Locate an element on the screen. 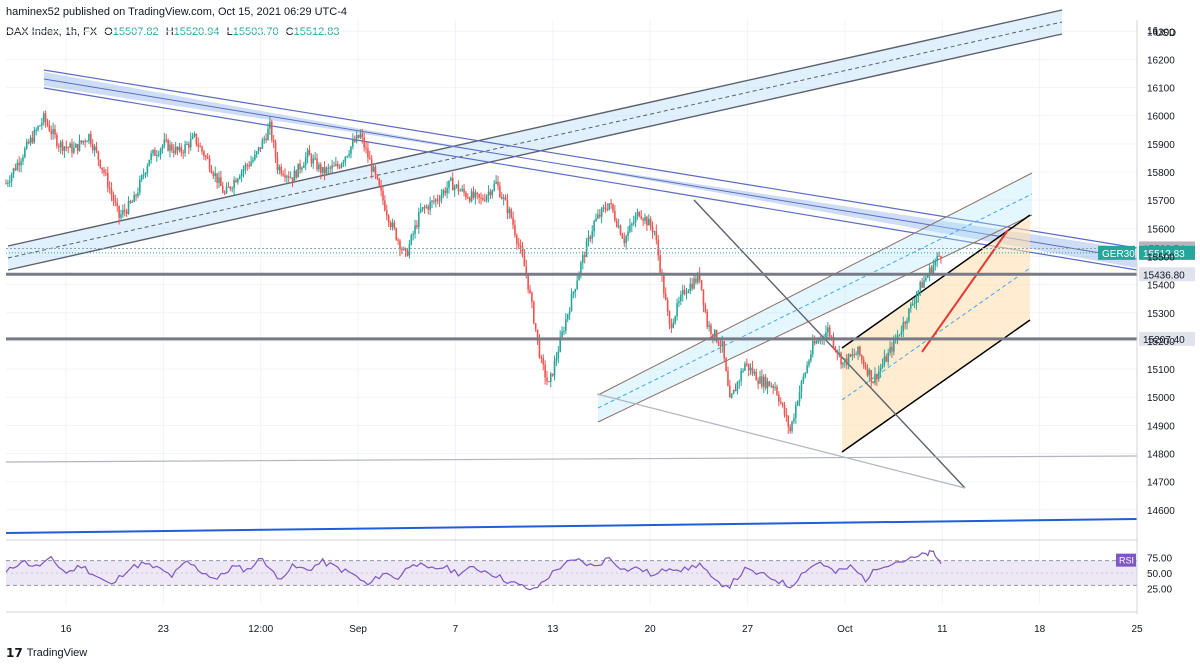 The width and height of the screenshot is (1200, 666). symbol-label: DAX Index, 1h, FX is located at coordinates (52, 32).